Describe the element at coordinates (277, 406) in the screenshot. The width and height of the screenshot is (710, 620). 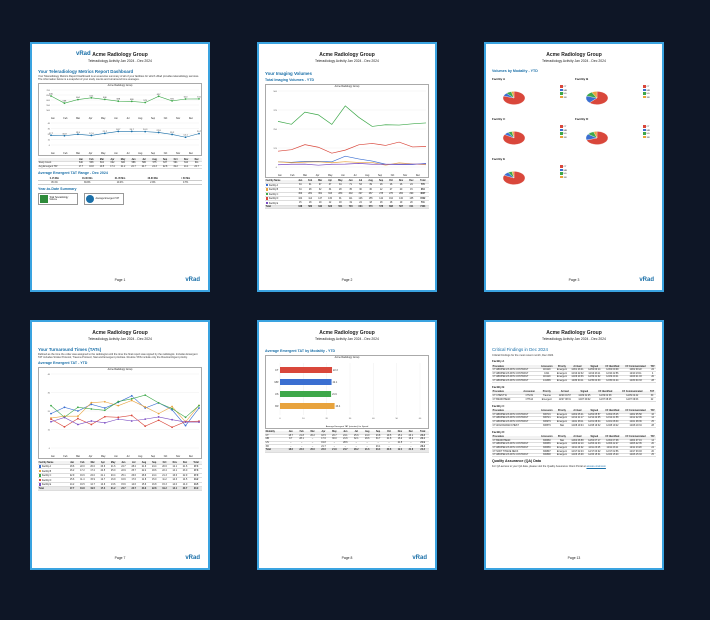
I see `category-label: XR` at that location.